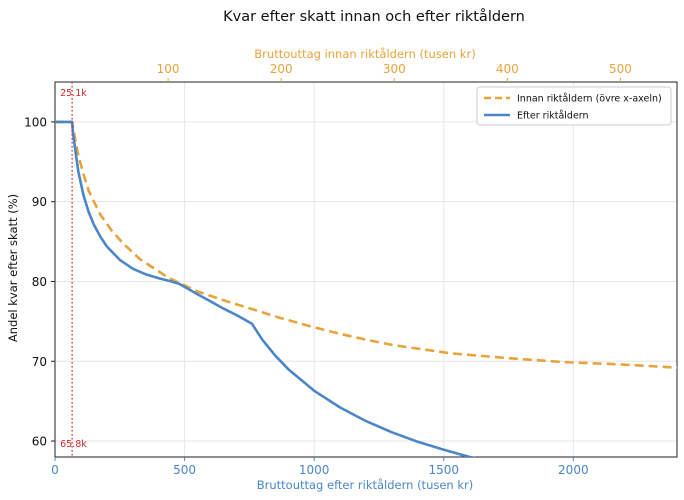 Image resolution: width=684 pixels, height=500 pixels. I want to click on x-tick-label: 1000, so click(314, 470).